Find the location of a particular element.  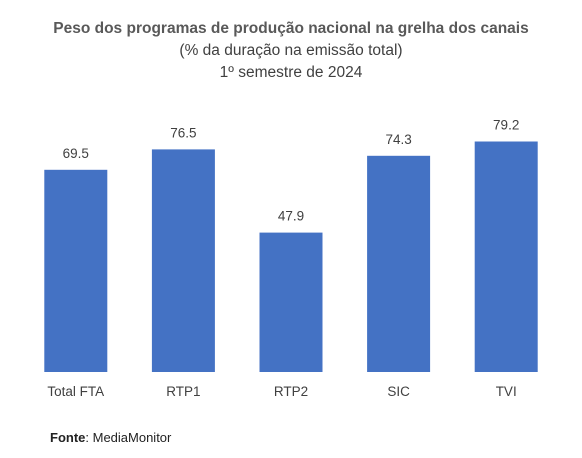

chart-subtitle: (% da duração na emissão total) is located at coordinates (291, 50).